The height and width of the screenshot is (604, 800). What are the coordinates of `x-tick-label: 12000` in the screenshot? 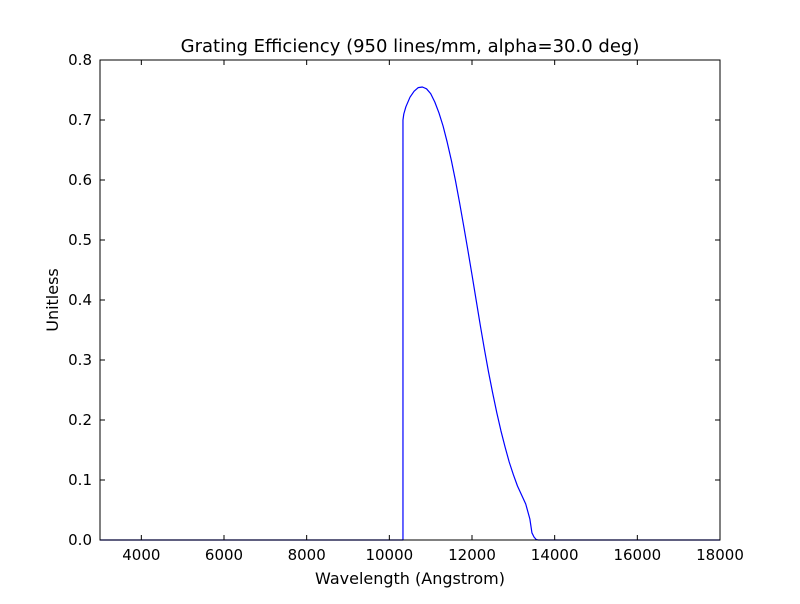 It's located at (472, 555).